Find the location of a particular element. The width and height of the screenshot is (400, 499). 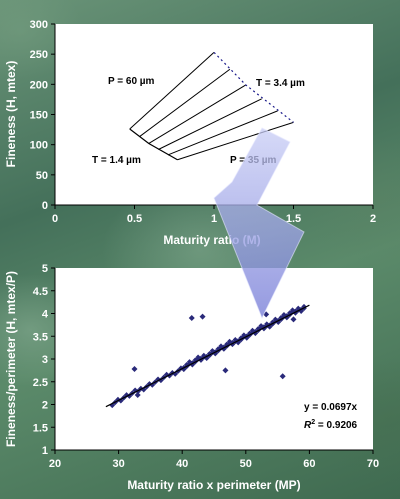

top-y-tick-label: 200 is located at coordinates (39, 85).